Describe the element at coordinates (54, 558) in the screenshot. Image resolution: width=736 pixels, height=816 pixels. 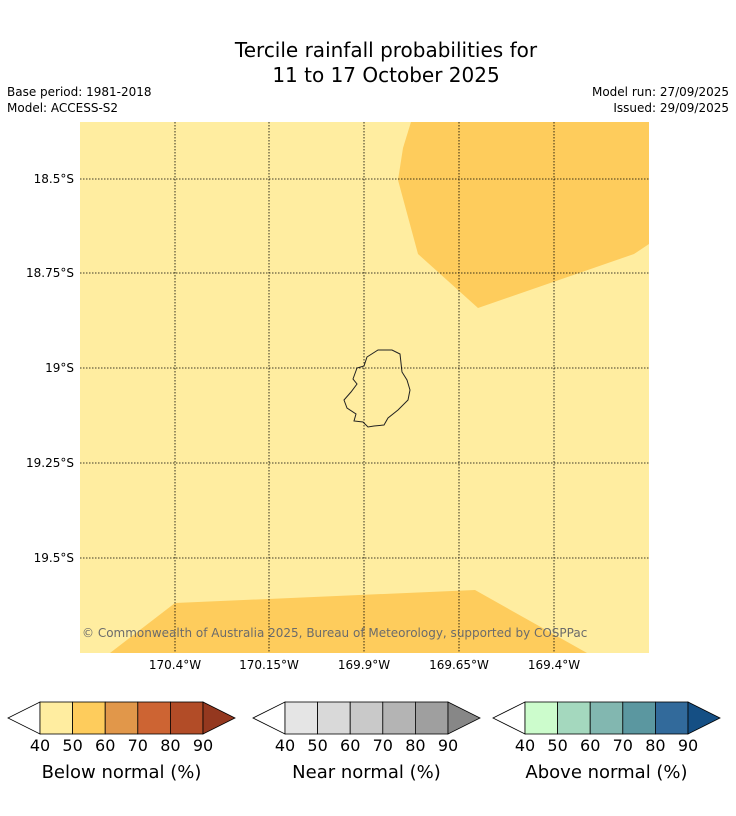
I see `lat-label-19.5: 19.5°S` at that location.